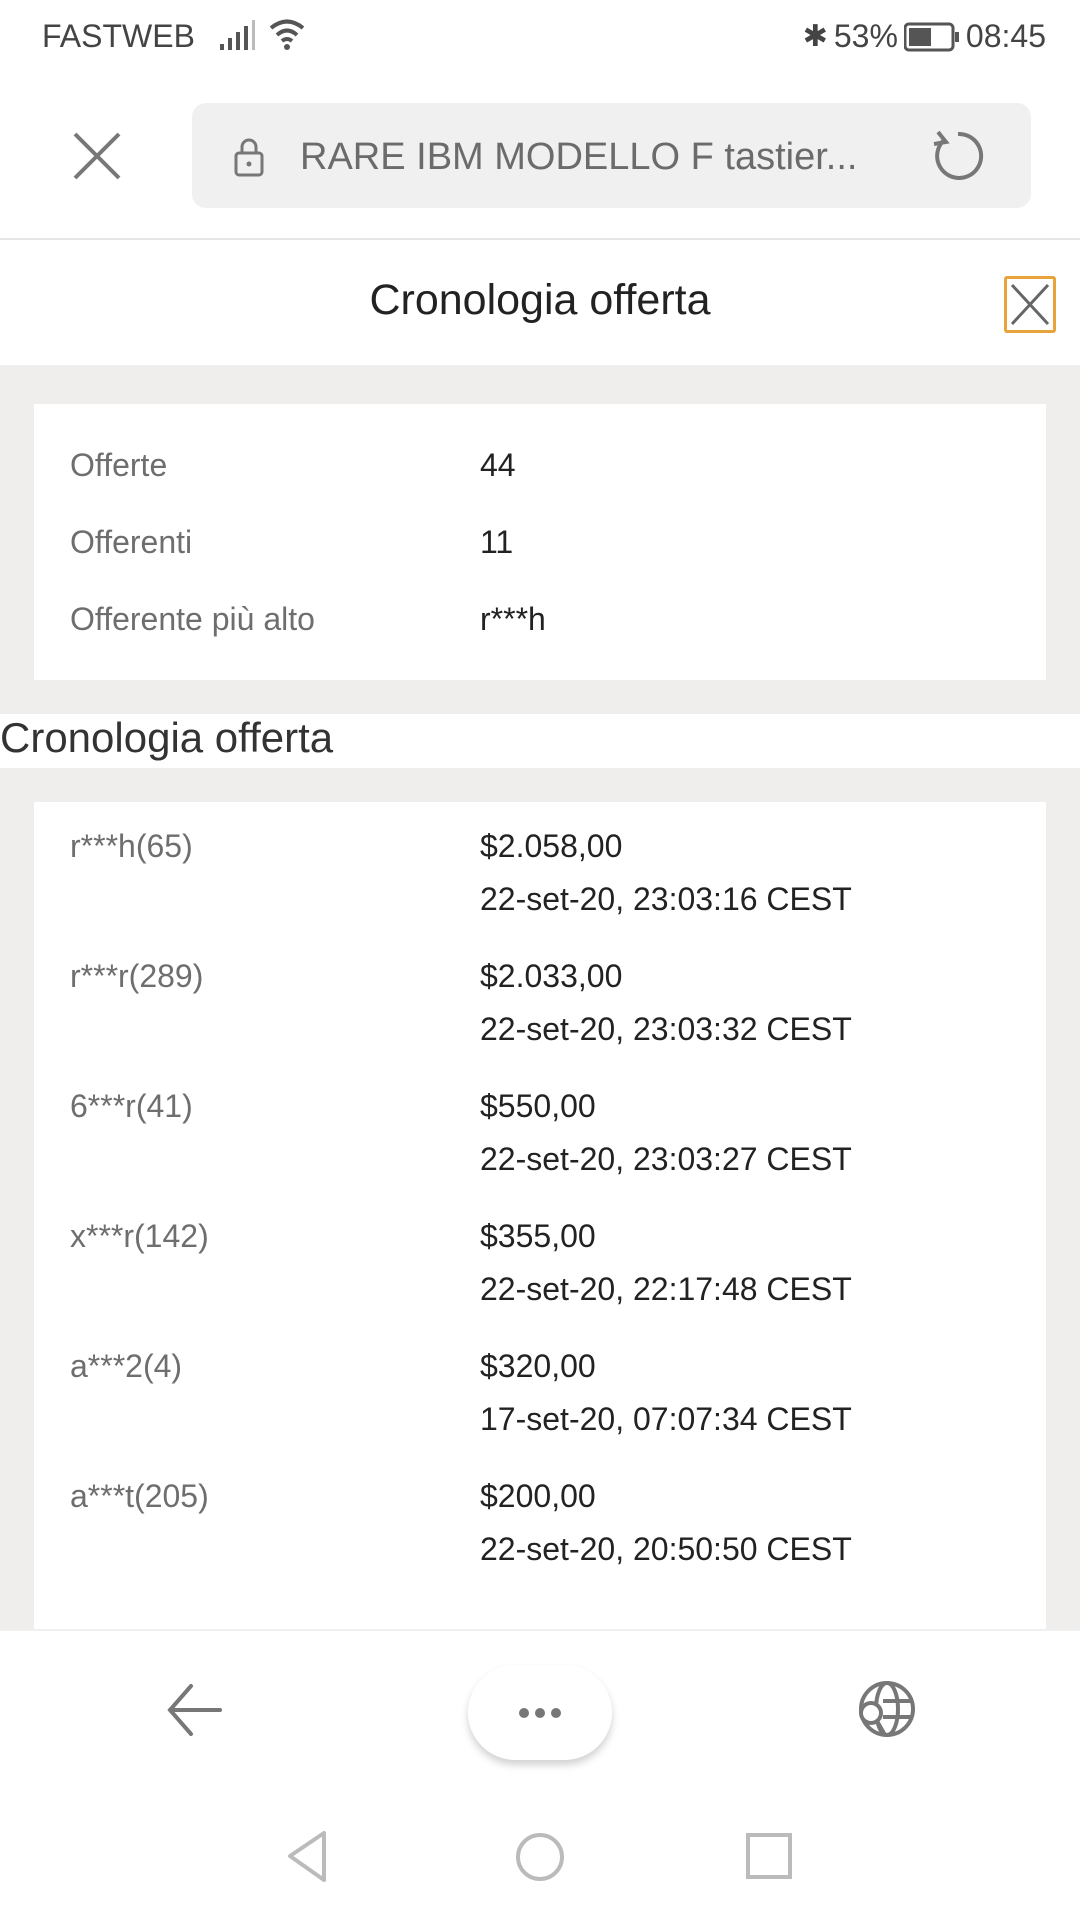 The height and width of the screenshot is (1920, 1080). I want to click on battery-icon, so click(931, 36).